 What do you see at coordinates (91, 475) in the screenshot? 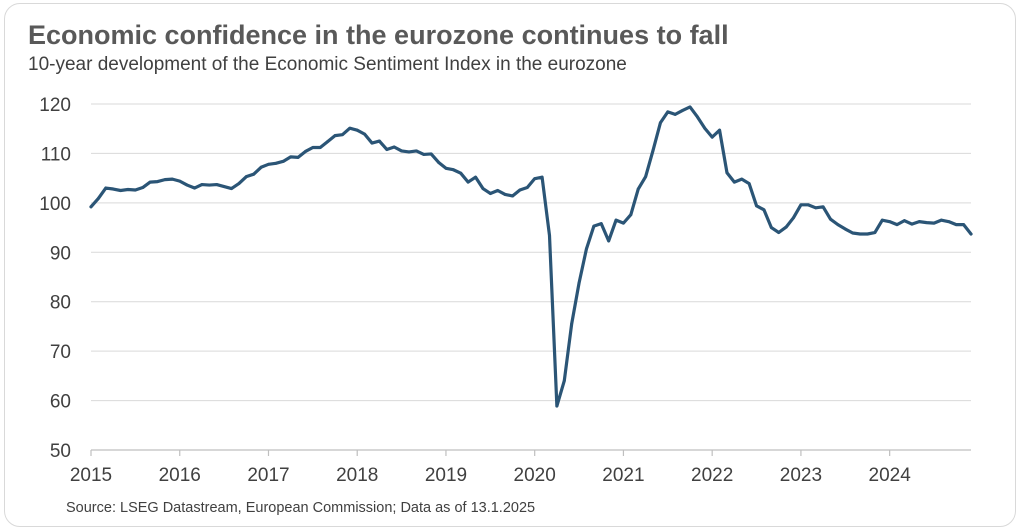
I see `x-tick-label-2015: 2015` at bounding box center [91, 475].